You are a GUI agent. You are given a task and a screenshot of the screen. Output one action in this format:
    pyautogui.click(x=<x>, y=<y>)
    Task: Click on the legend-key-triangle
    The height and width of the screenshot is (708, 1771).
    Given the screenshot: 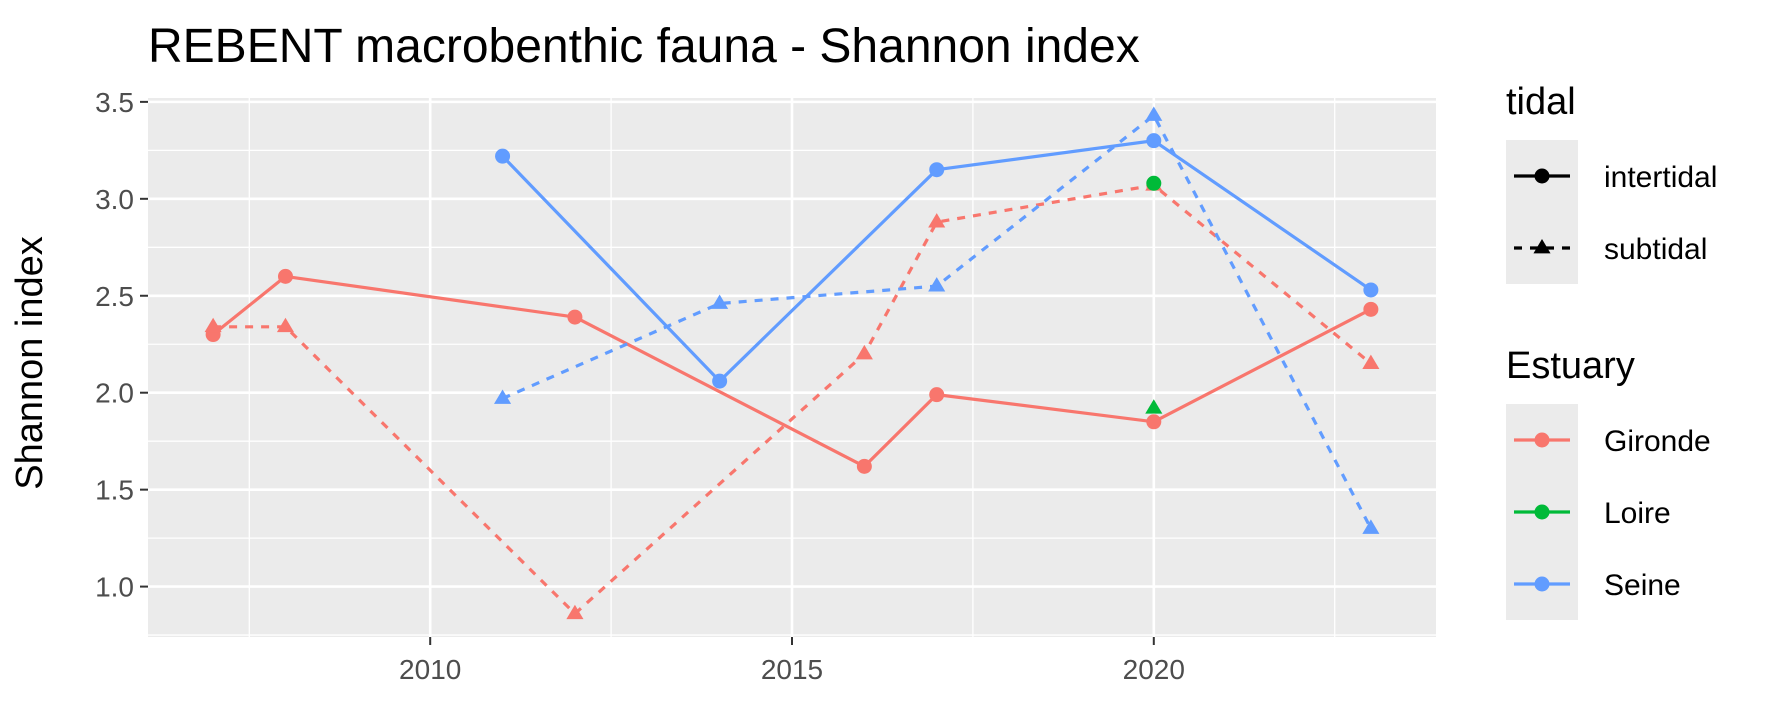 What is the action you would take?
    pyautogui.click(x=1542, y=246)
    